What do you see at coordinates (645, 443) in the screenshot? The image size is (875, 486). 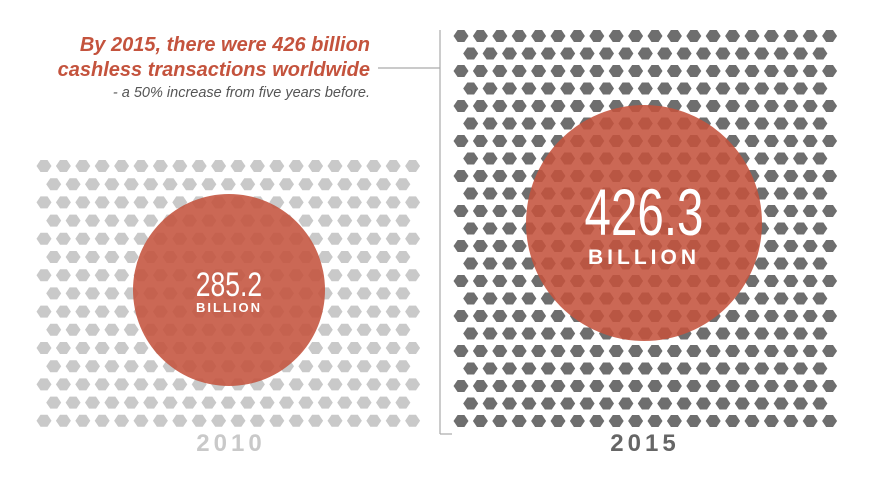 I see `year-label-2015: 2015` at bounding box center [645, 443].